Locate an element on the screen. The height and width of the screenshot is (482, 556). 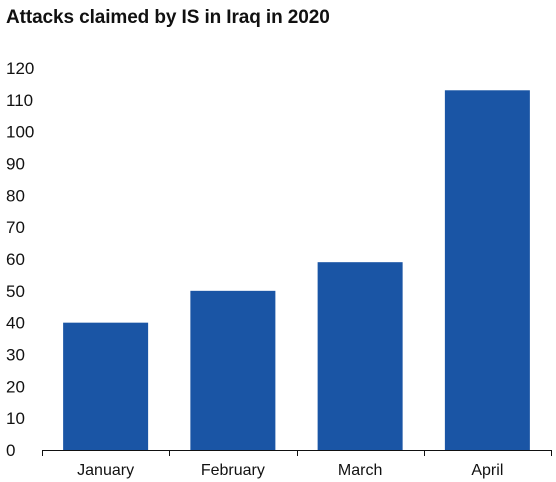
bar-april is located at coordinates (487, 270).